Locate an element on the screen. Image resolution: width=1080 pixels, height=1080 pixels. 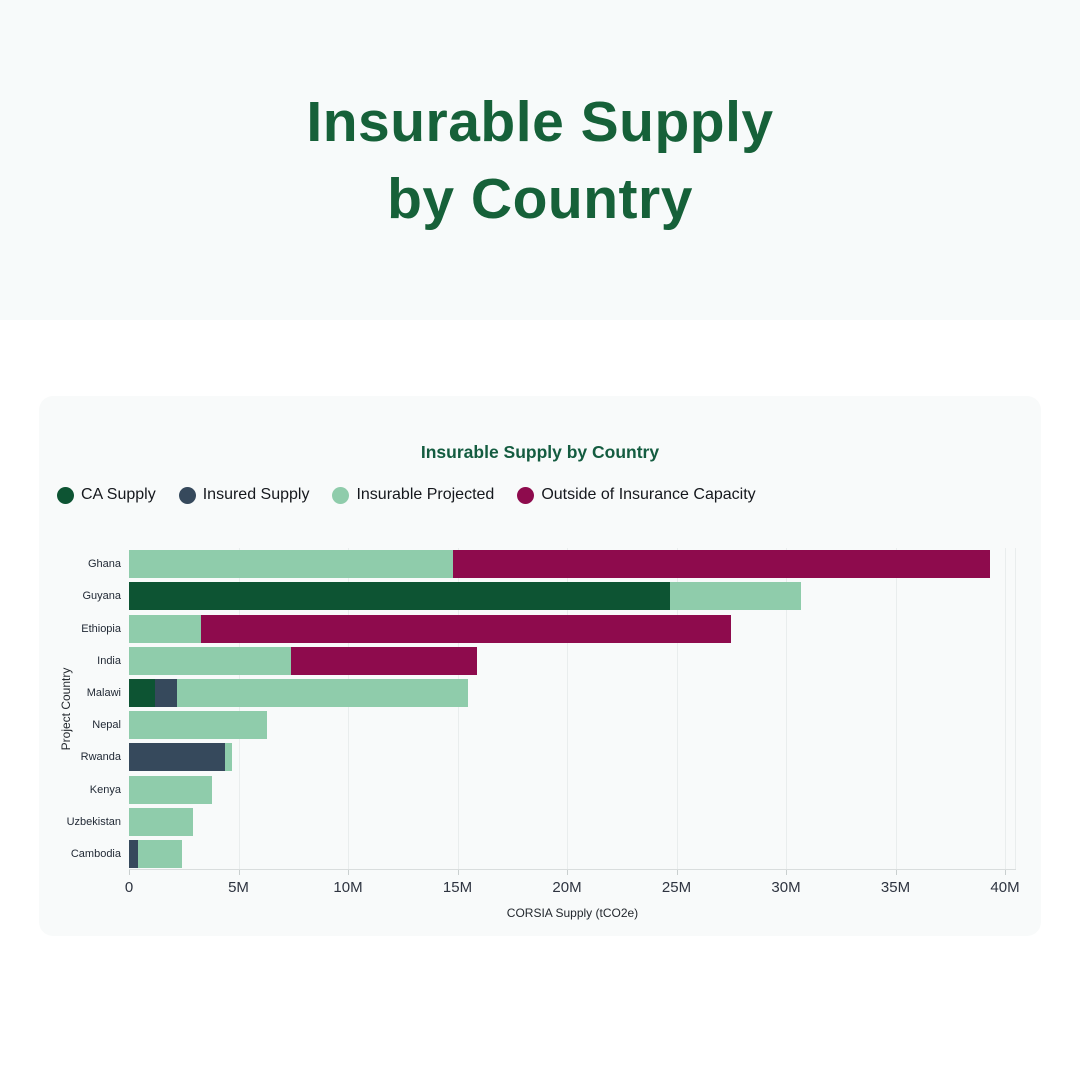
legend-item: Insured Supply is located at coordinates (244, 495).